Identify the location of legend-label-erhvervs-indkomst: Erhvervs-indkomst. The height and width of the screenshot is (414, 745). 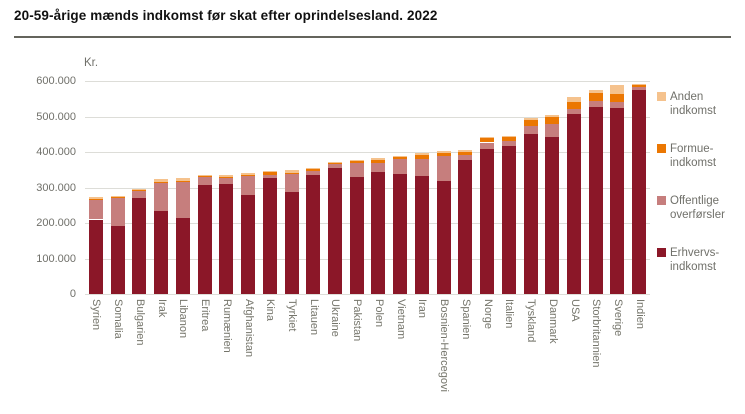
(695, 260).